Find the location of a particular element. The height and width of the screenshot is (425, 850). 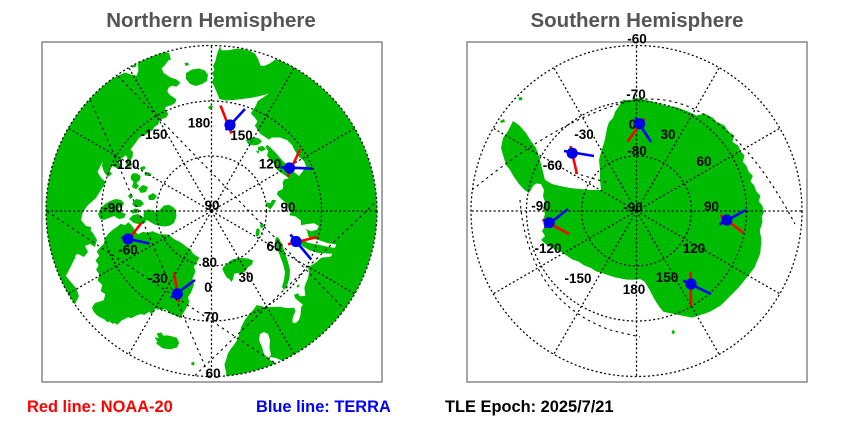

svg-text: Blue line: TERRA is located at coordinates (323, 407).